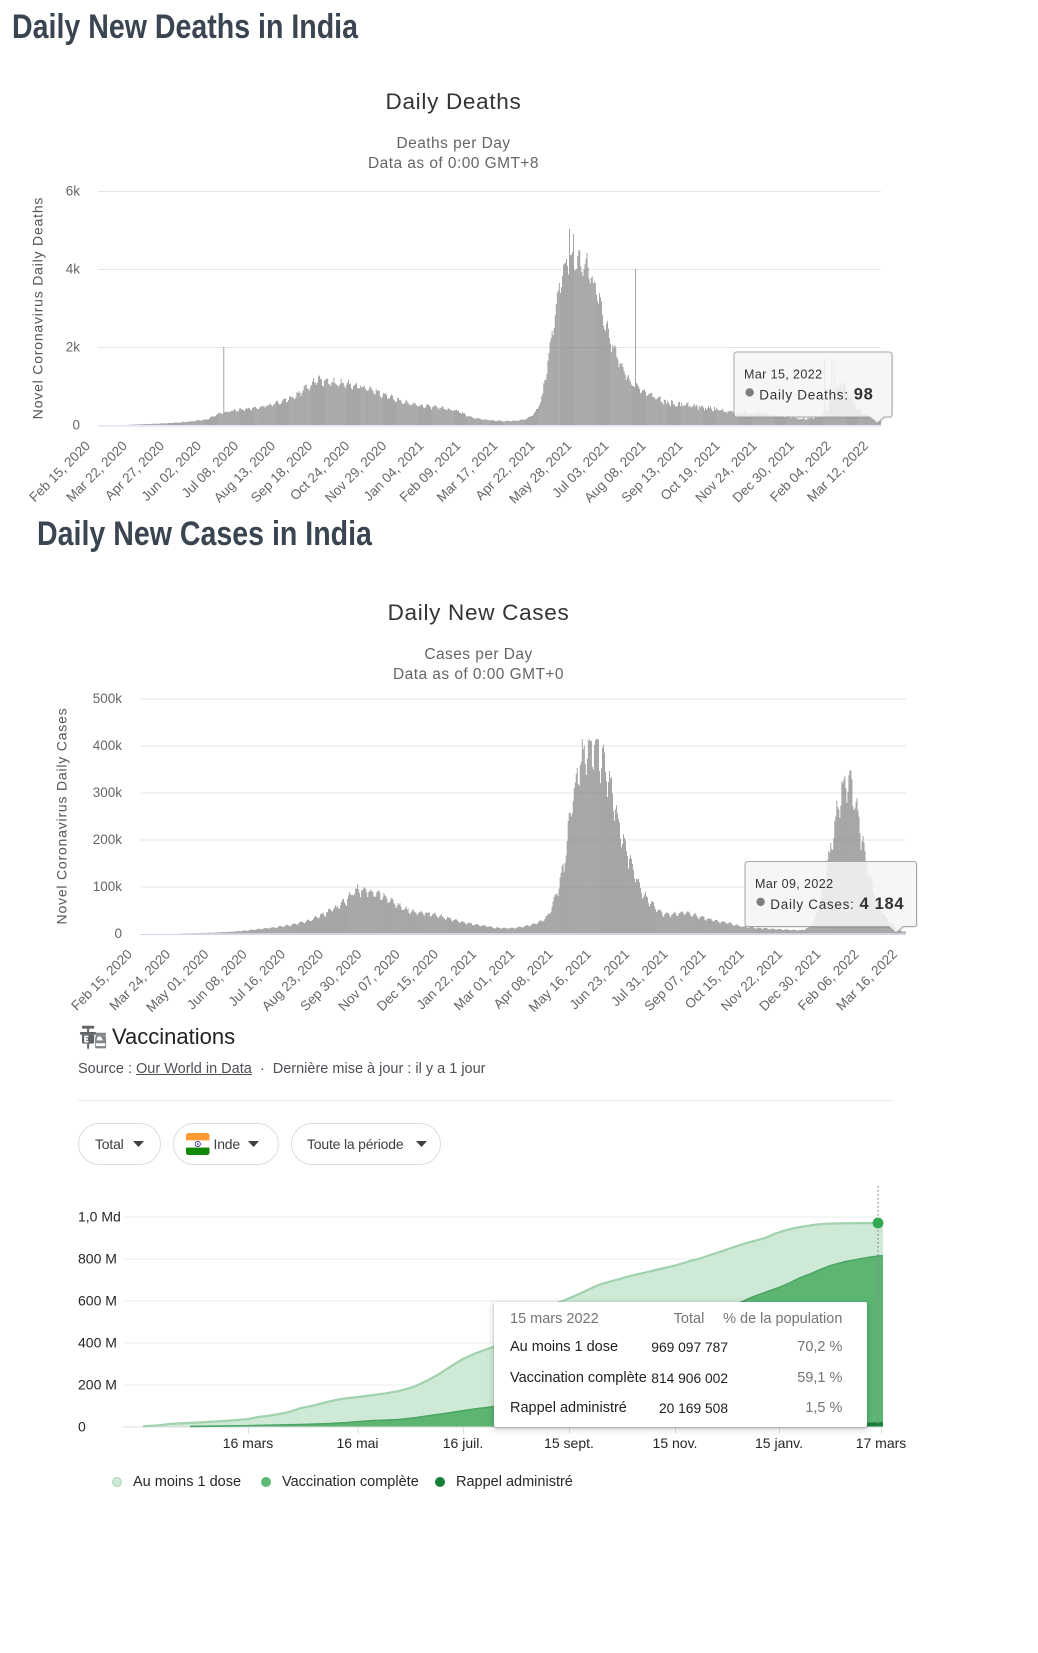  Describe the element at coordinates (97, 1259) in the screenshot. I see `svg-text: 800 M` at that location.